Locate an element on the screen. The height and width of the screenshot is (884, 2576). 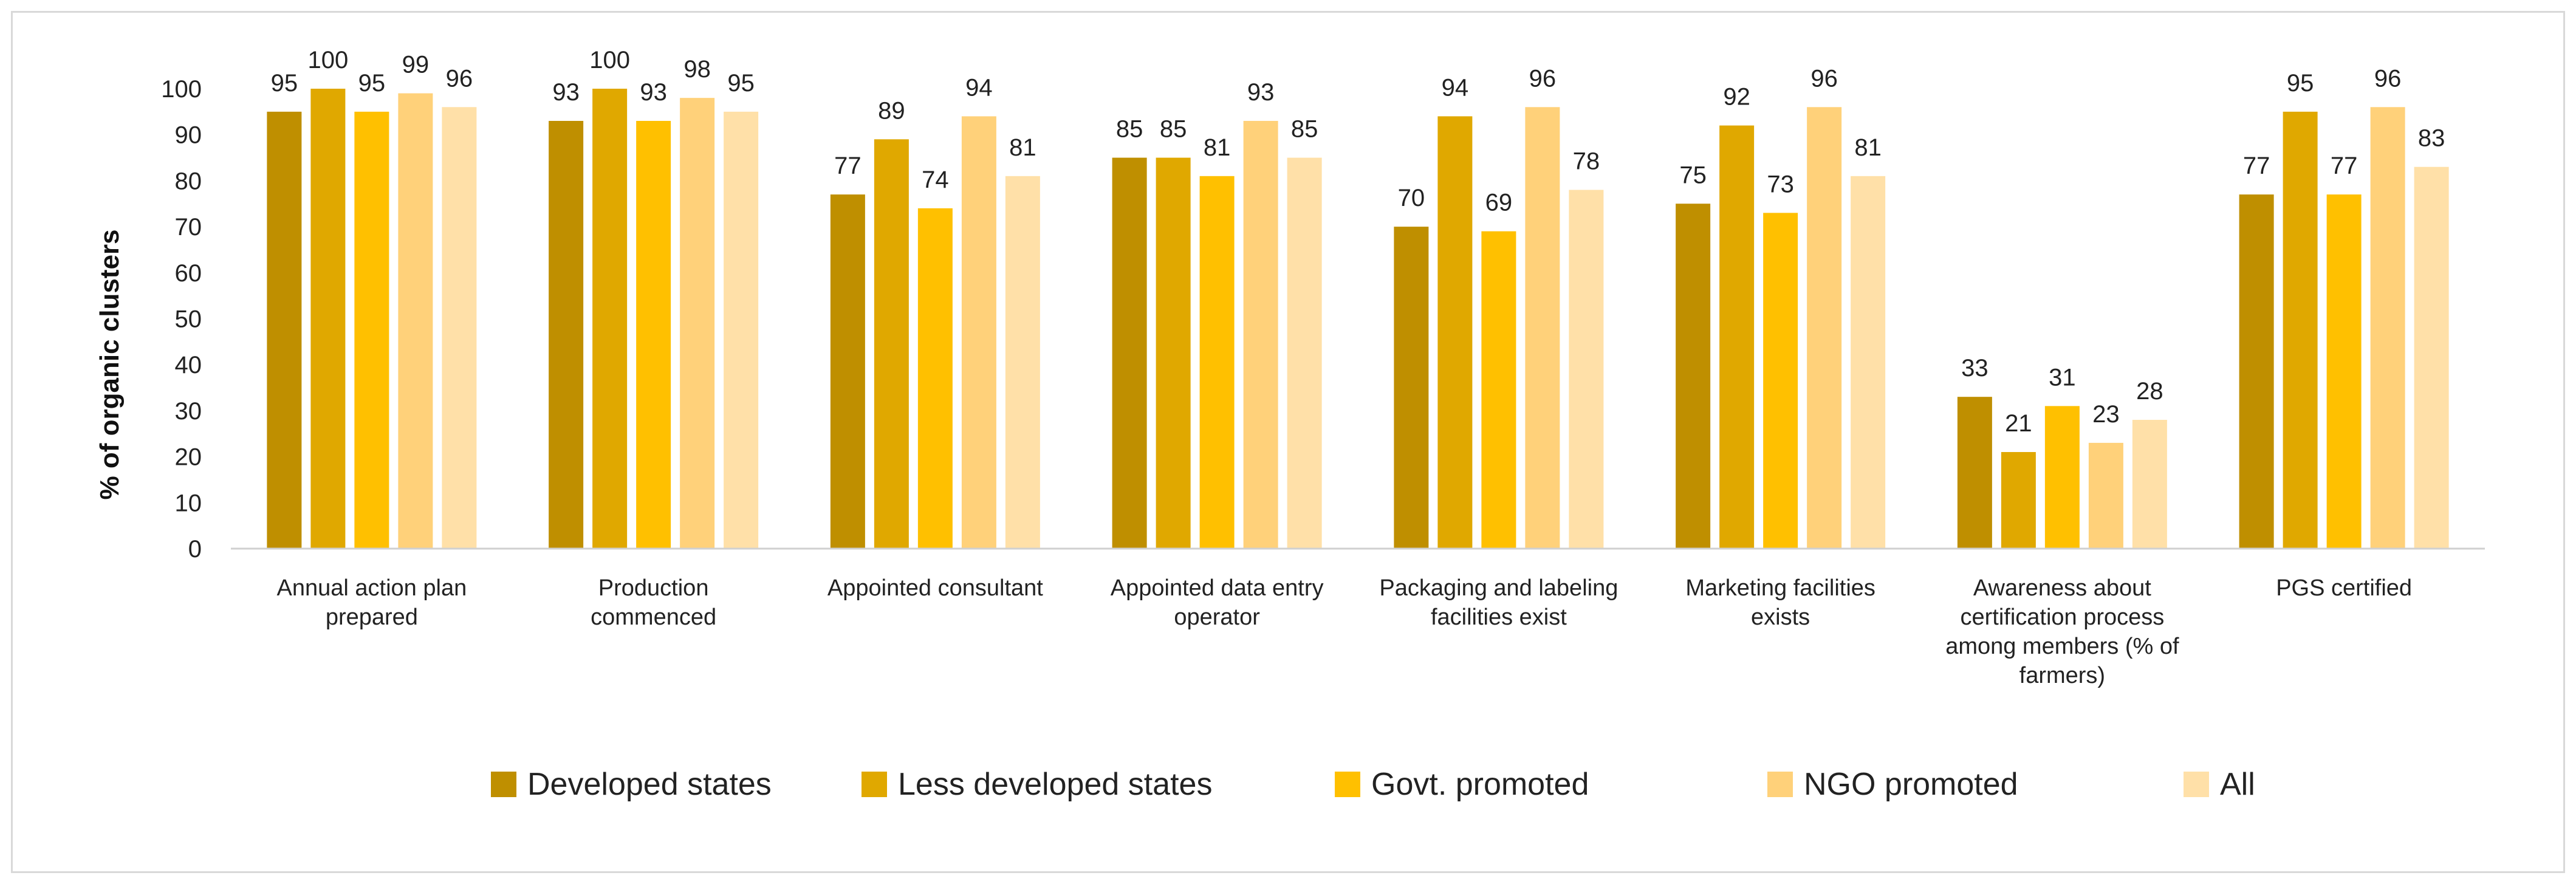
legend-label: Developed states is located at coordinates (649, 784).